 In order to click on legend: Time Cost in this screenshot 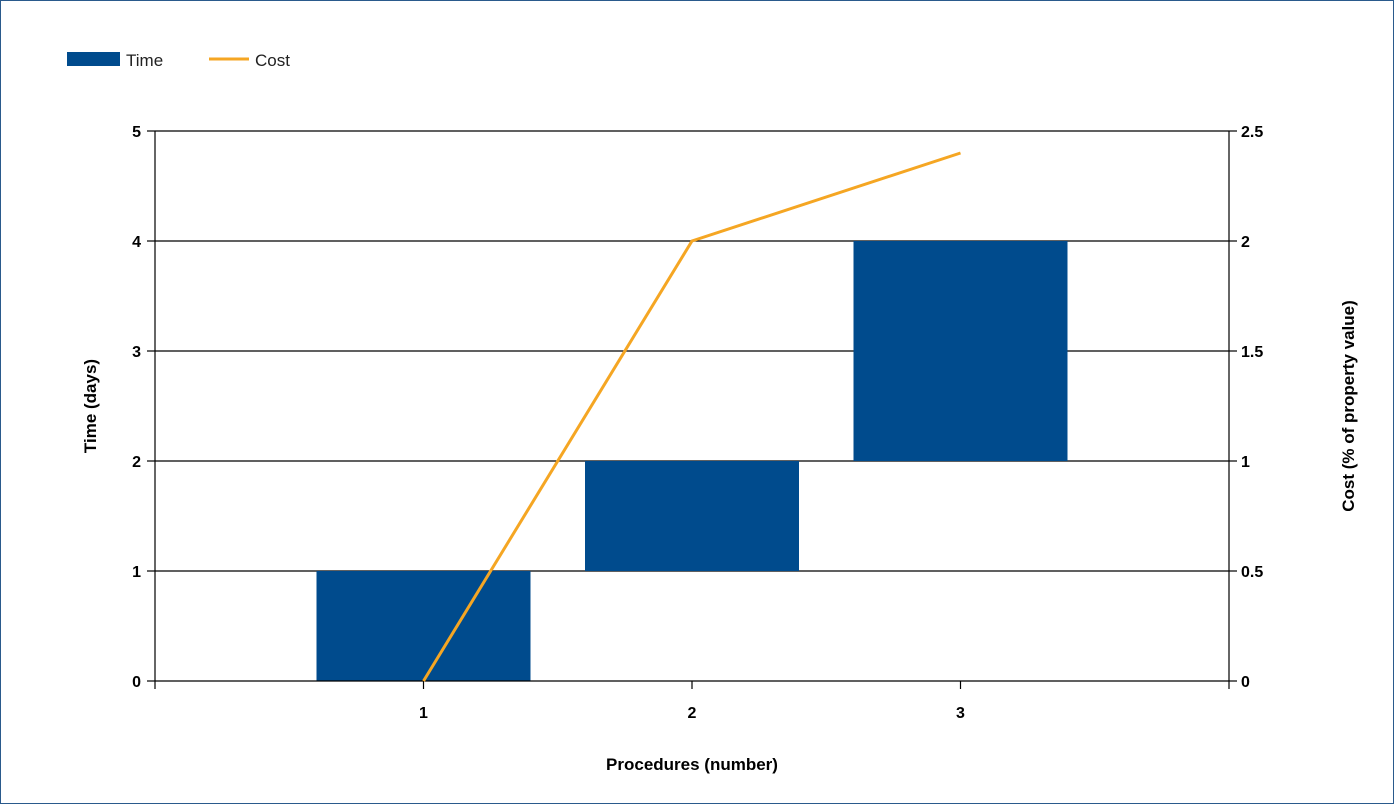, I will do `click(178, 60)`.